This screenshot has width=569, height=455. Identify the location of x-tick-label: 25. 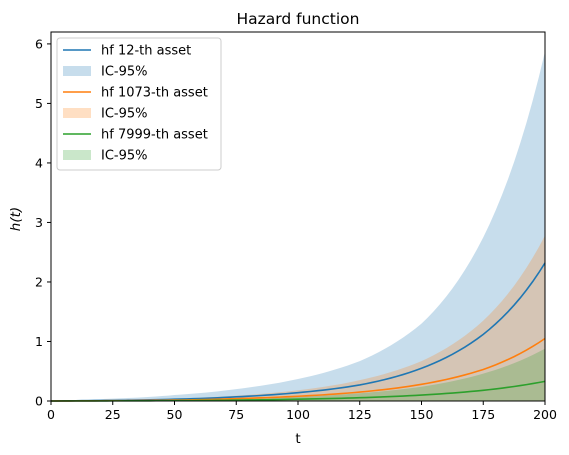
(113, 414).